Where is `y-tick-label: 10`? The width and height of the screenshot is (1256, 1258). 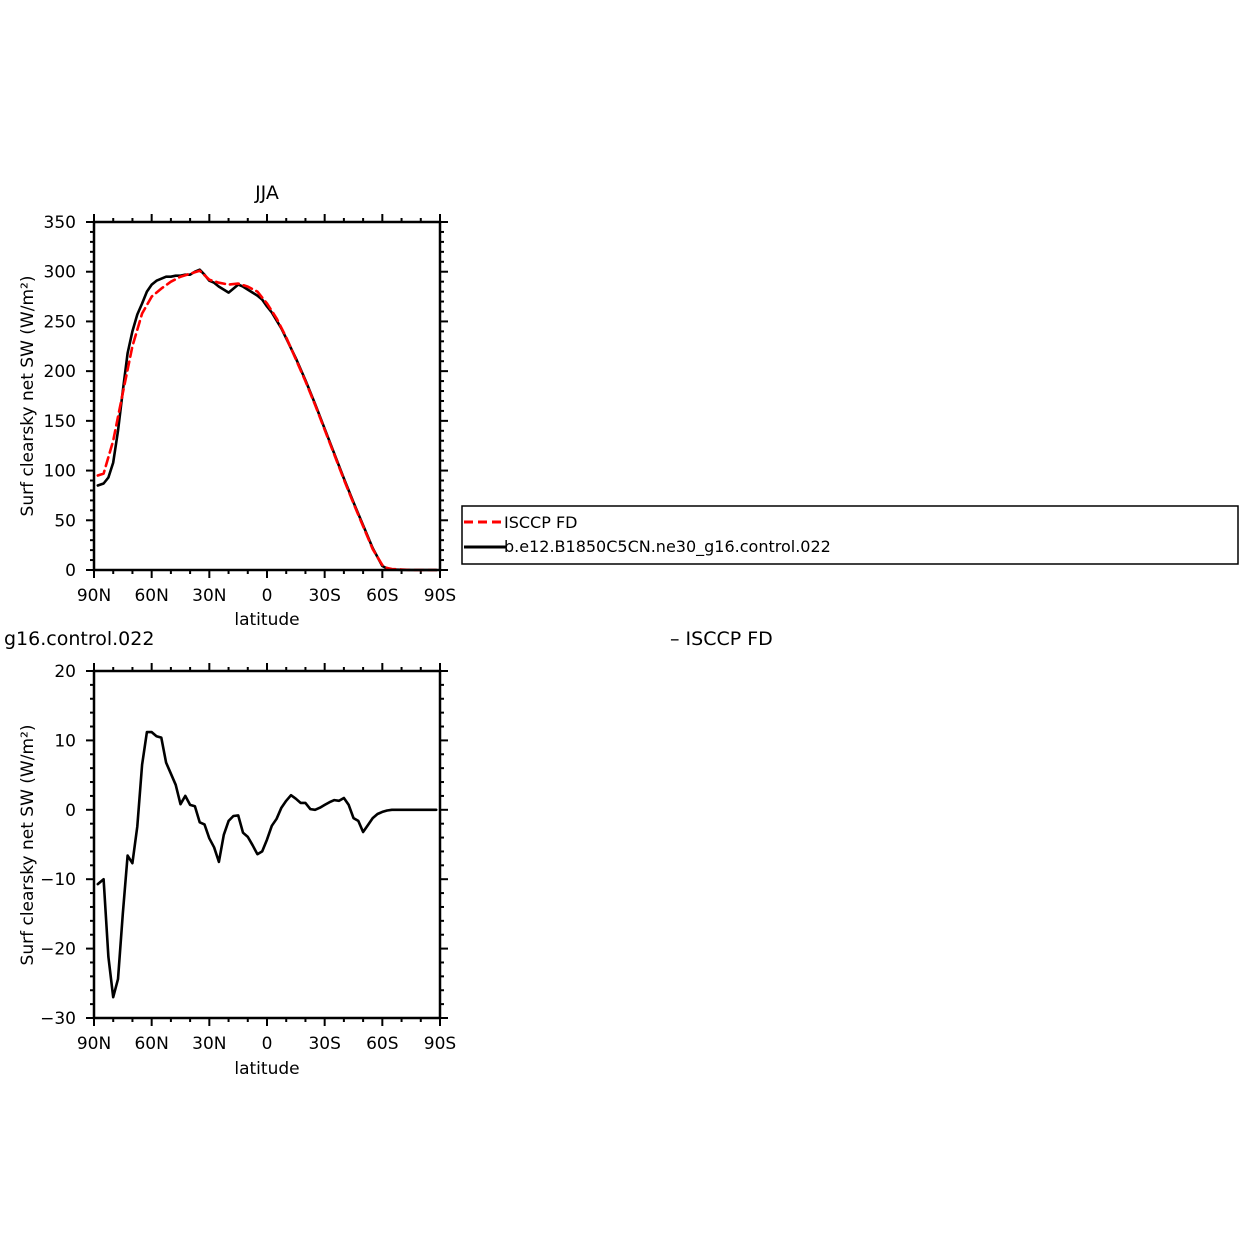 y-tick-label: 10 is located at coordinates (65, 741).